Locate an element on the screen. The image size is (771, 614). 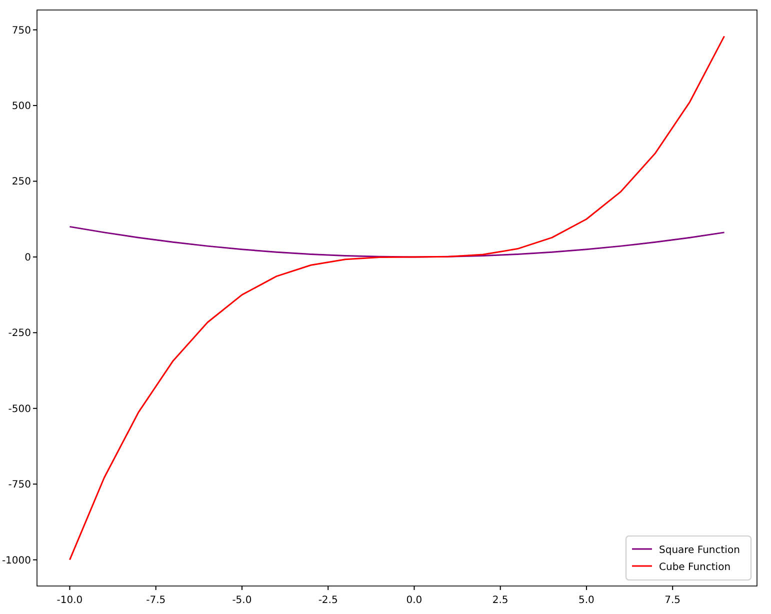
y-tick-label: 500 is located at coordinates (21, 106).